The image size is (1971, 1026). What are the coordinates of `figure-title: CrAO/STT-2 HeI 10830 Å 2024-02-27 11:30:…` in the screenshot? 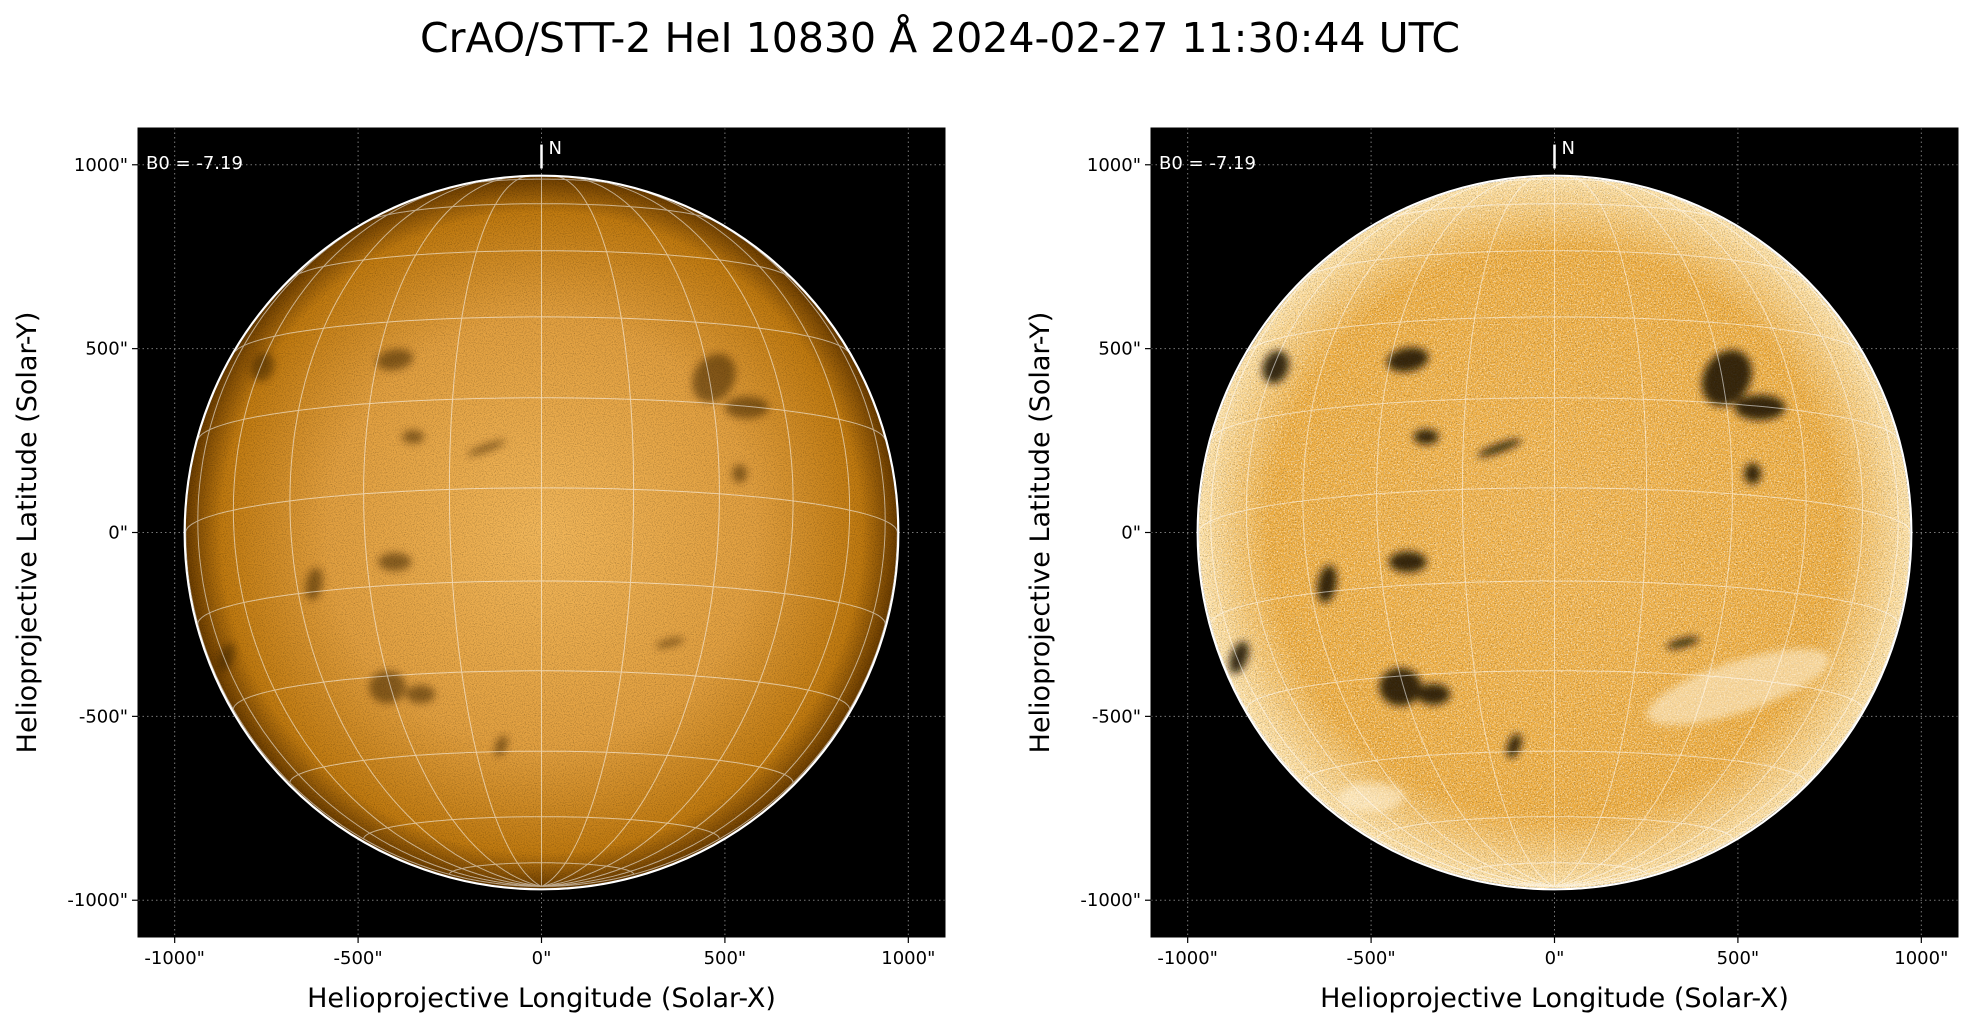 It's located at (940, 38).